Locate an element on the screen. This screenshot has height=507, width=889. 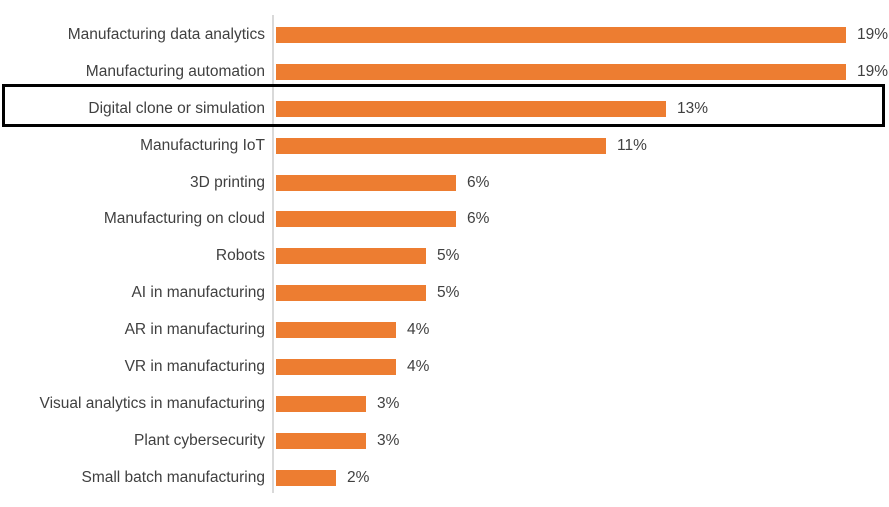
chart-row: AI in manufacturing 5% is located at coordinates (444, 293).